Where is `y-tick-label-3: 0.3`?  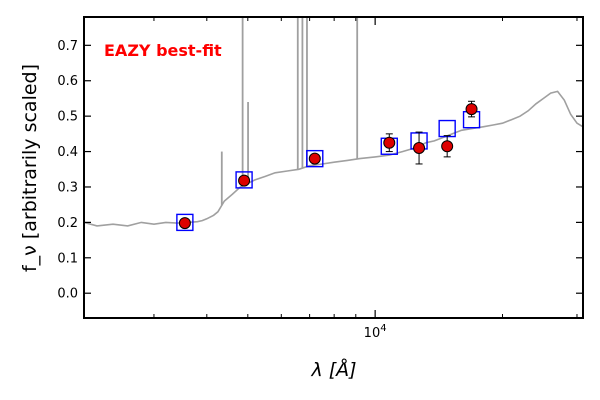
y-tick-label-3: 0.3 is located at coordinates (67, 187).